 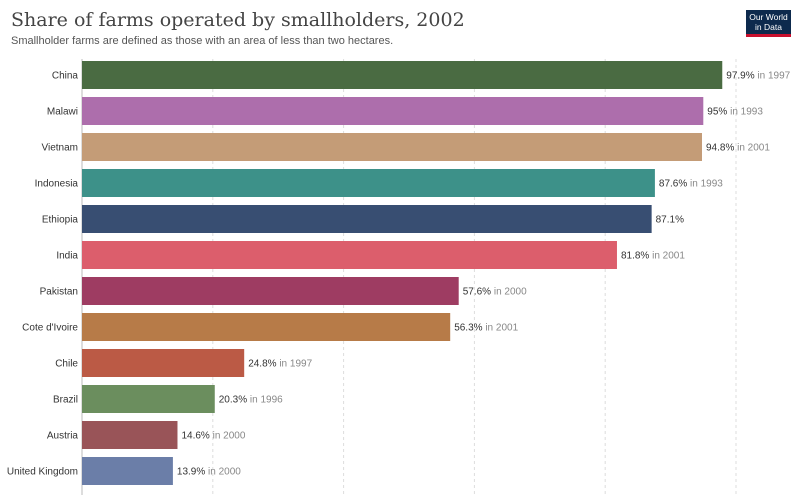 I want to click on value-label: 97.9% in 1997, so click(x=758, y=76).